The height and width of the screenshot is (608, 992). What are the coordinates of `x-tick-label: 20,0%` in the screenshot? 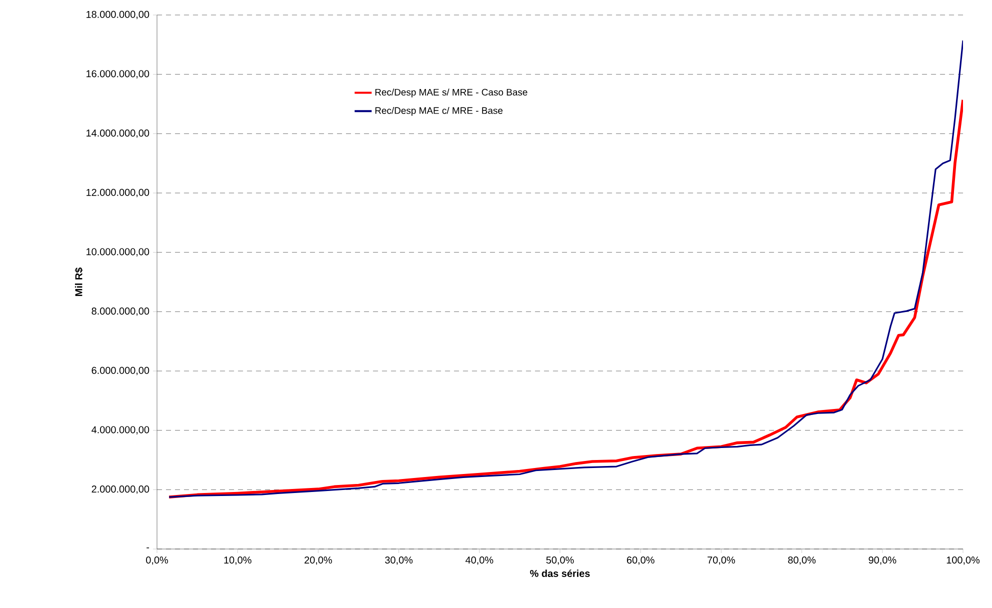 It's located at (318, 560).